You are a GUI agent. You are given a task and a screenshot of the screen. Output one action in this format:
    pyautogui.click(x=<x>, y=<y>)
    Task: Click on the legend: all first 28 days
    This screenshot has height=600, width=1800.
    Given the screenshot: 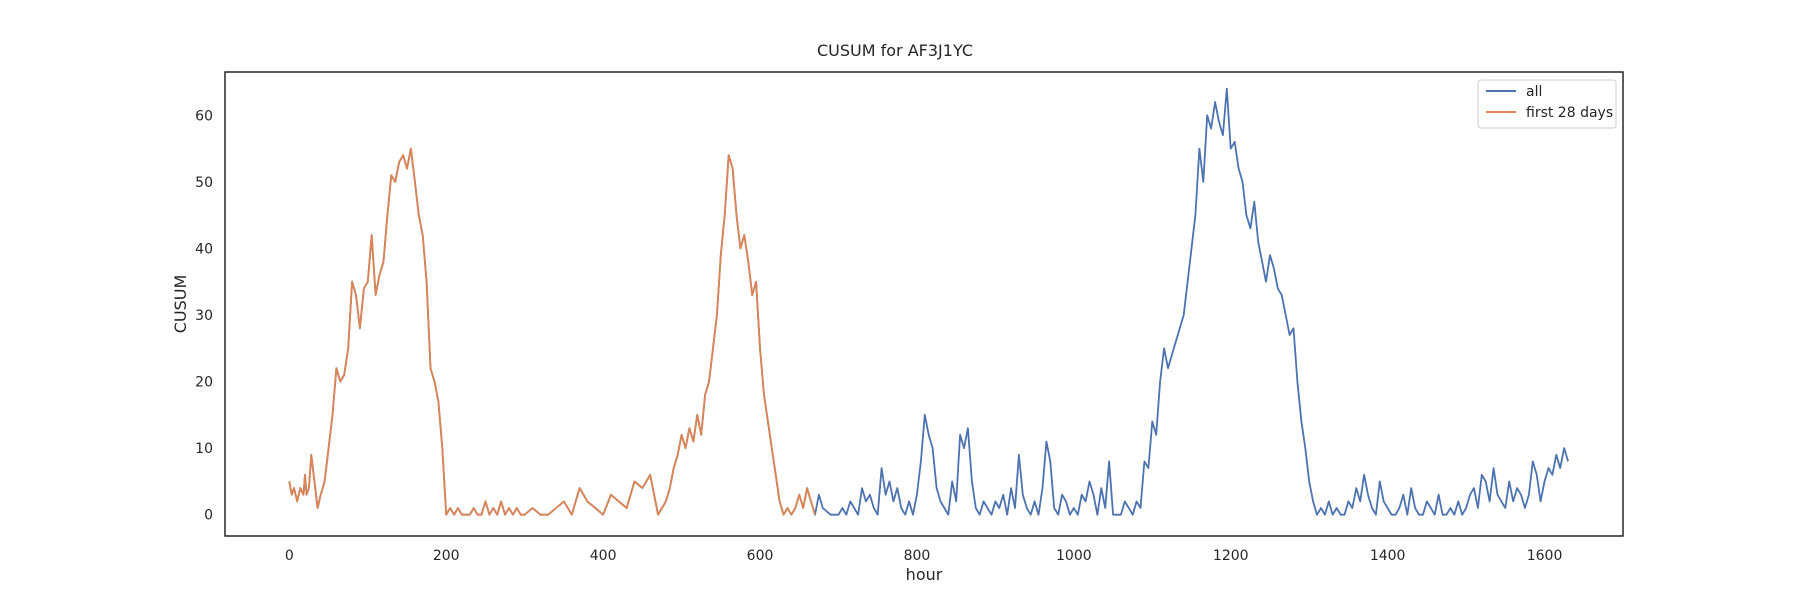 What is the action you would take?
    pyautogui.click(x=1547, y=104)
    